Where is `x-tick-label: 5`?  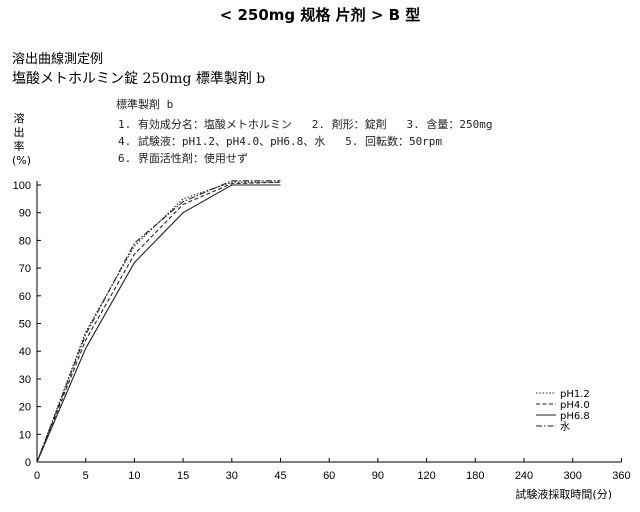 x-tick-label: 5 is located at coordinates (86, 476).